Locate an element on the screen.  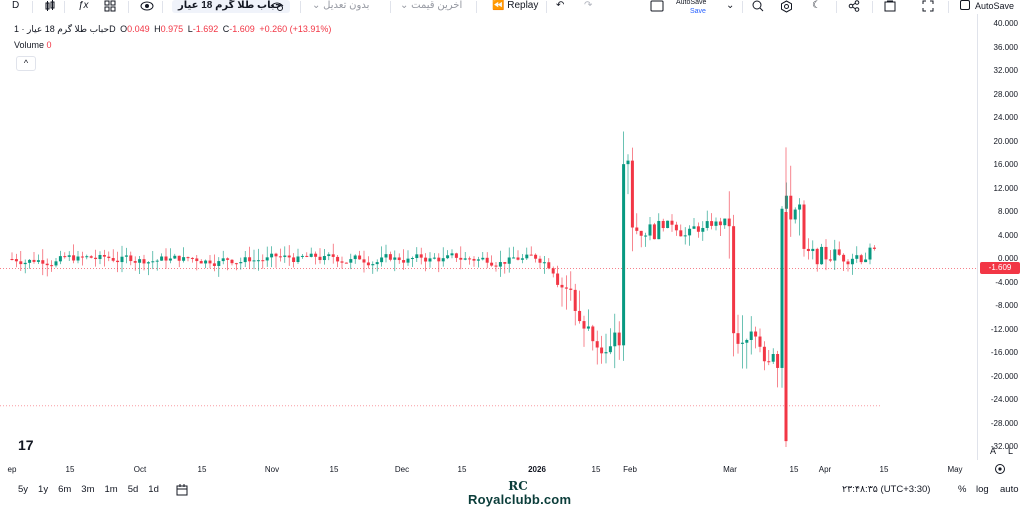
legend-change: +0.260 (+13.91%) is located at coordinates (295, 29).